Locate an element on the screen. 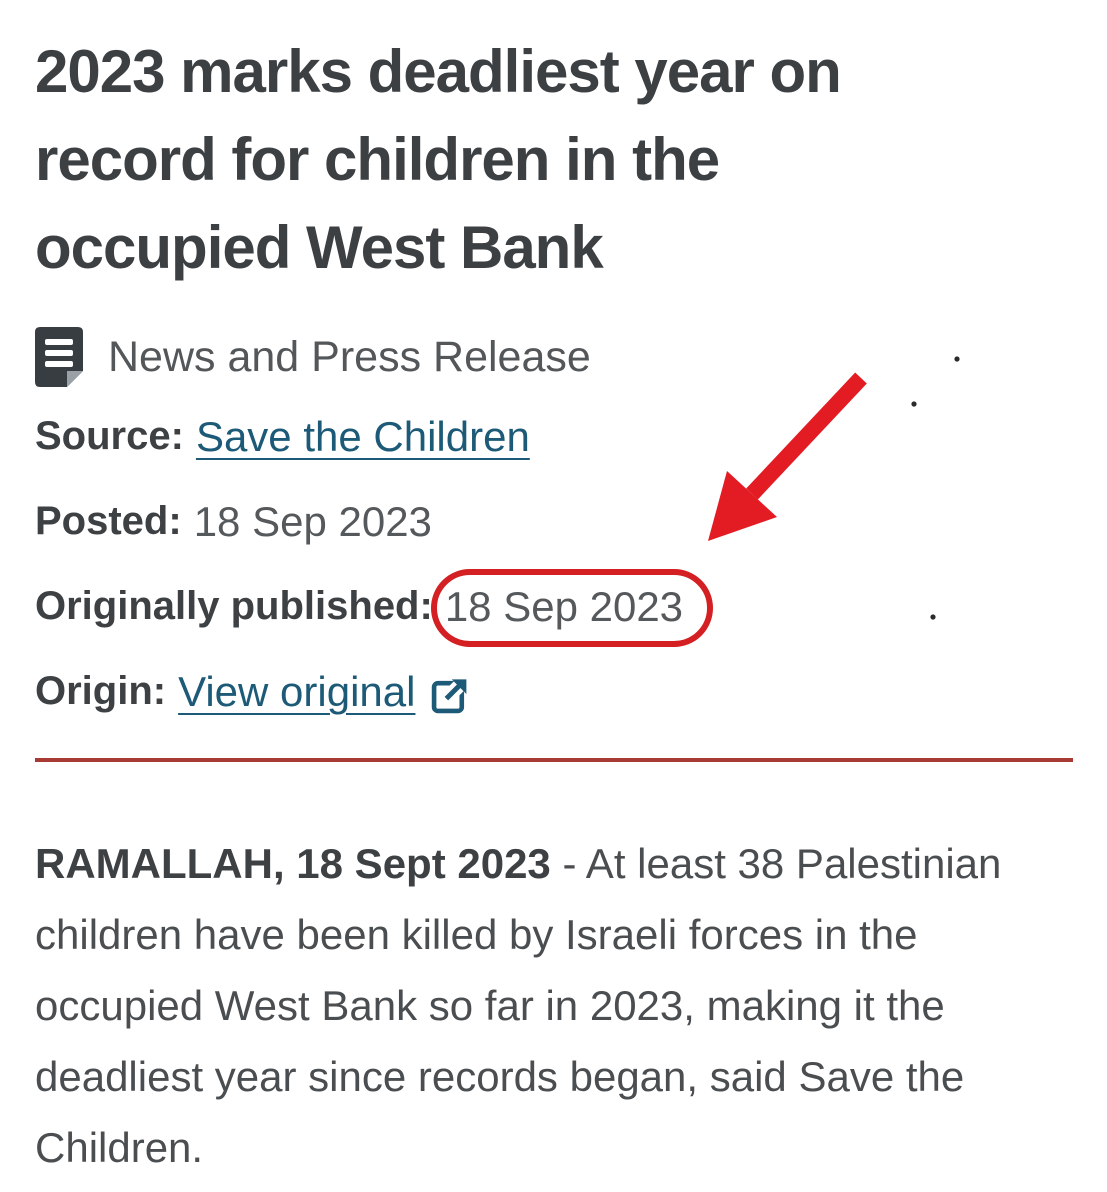  source-label: Source: is located at coordinates (109, 436).